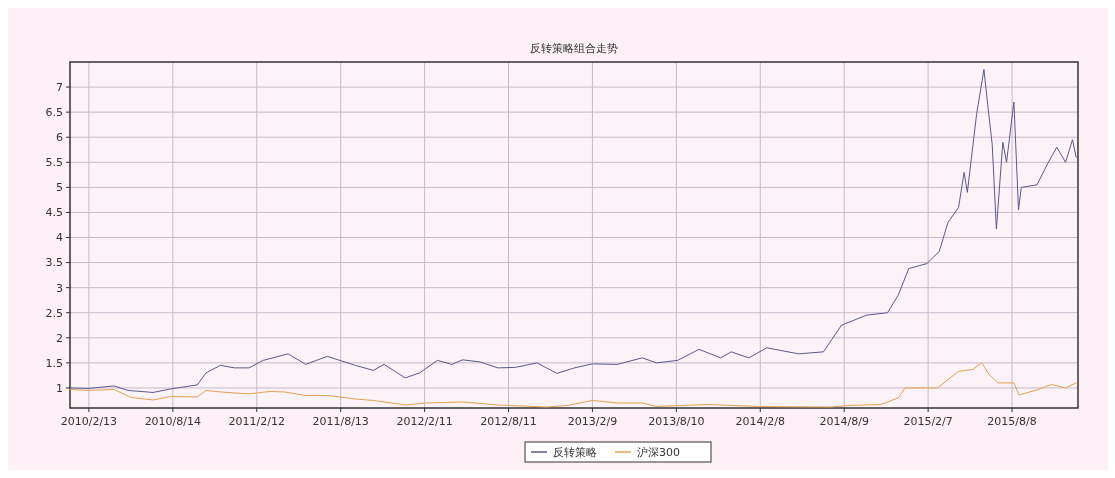 The width and height of the screenshot is (1115, 478). I want to click on y-tick-label: 6, so click(59, 138).